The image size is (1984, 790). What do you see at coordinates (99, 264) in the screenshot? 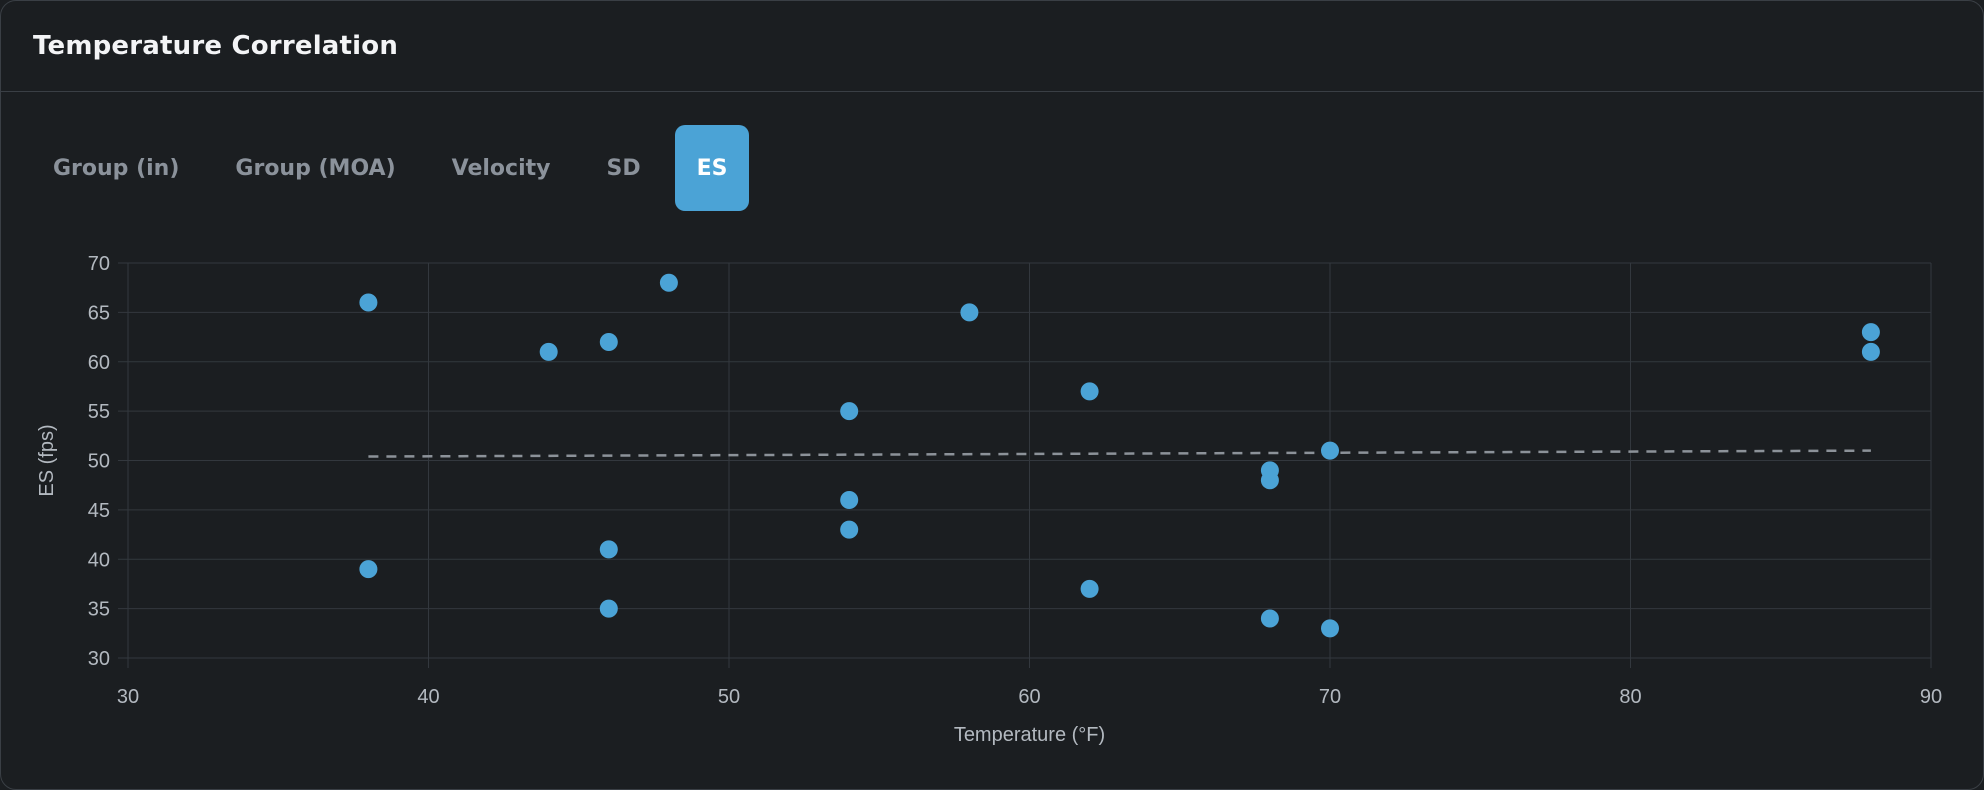
I see `y-tick-label: 70` at bounding box center [99, 264].